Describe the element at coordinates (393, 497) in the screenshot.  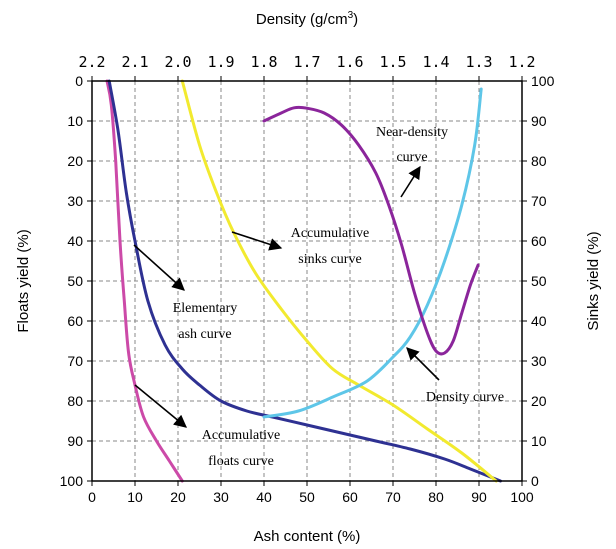
I see `x-tick-label: 70` at that location.